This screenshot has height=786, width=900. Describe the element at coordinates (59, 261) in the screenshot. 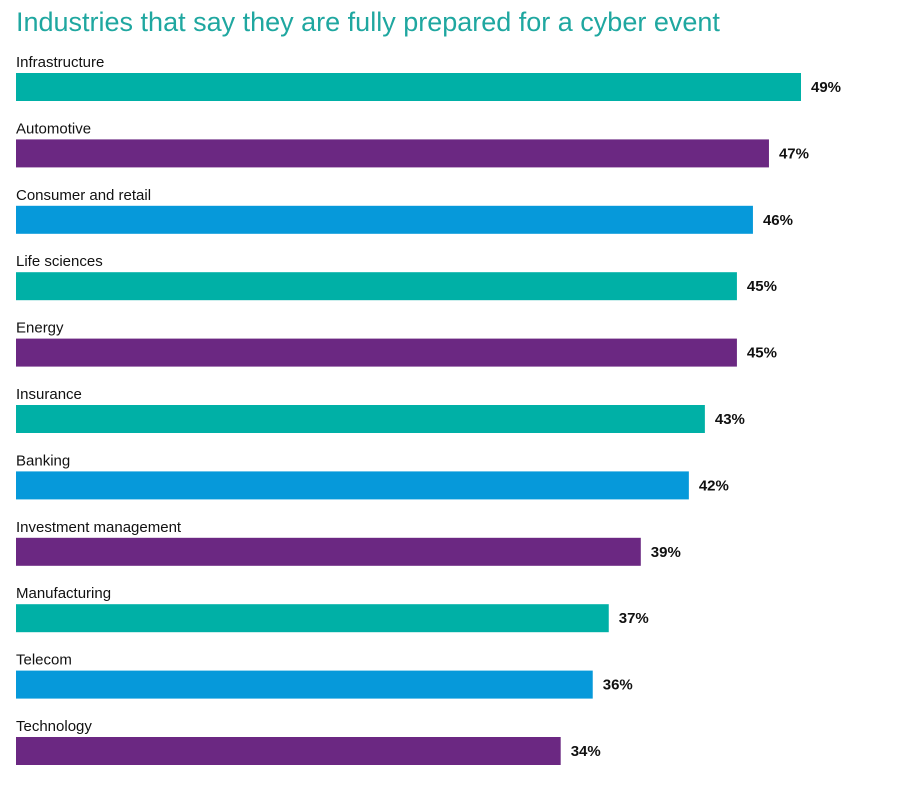

I see `category-label: Life sciences` at that location.